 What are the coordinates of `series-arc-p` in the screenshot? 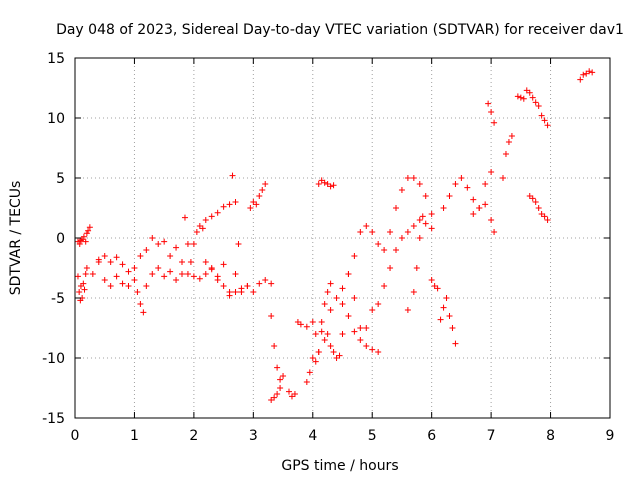 It's located at (363, 313).